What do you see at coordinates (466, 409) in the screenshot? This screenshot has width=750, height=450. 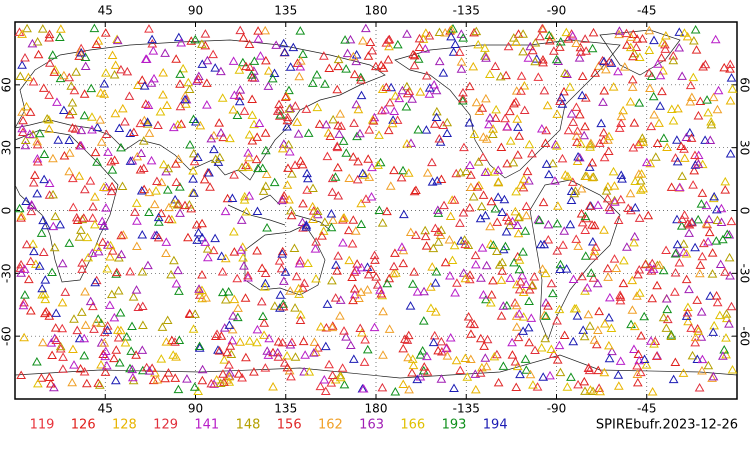 I see `lon-tick-label: -135` at bounding box center [466, 409].